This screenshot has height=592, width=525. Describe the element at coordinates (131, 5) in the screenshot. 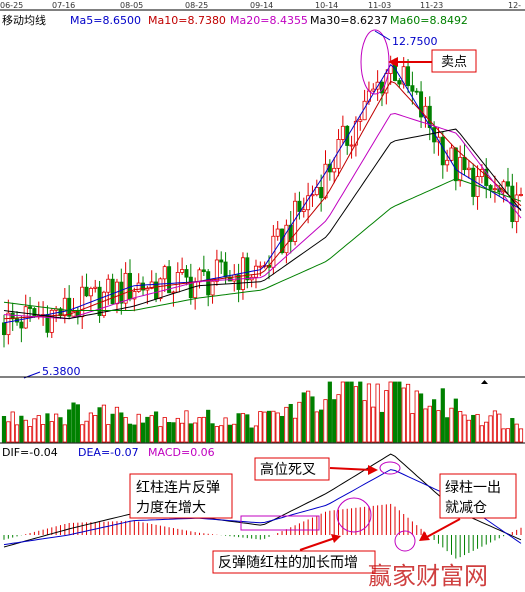

I see `date-label: 08-05` at that location.